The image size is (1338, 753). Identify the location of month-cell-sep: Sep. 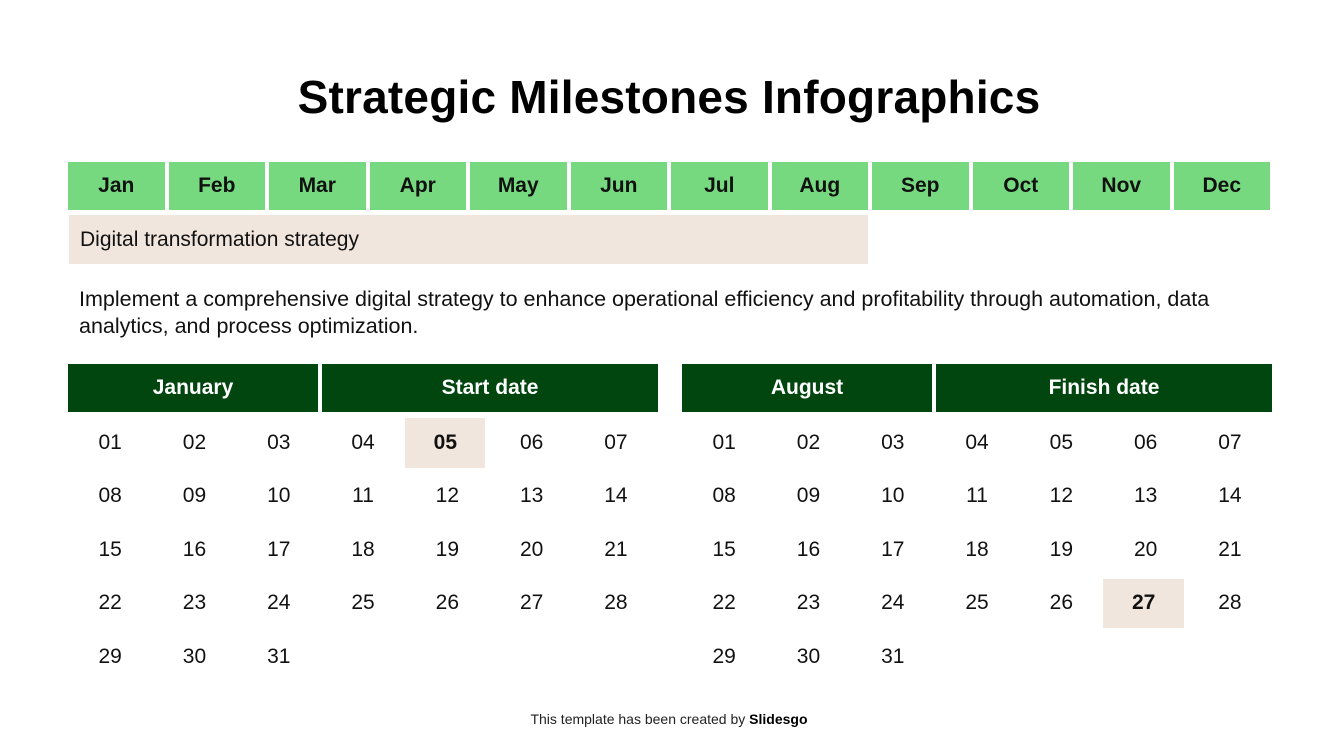
(920, 186).